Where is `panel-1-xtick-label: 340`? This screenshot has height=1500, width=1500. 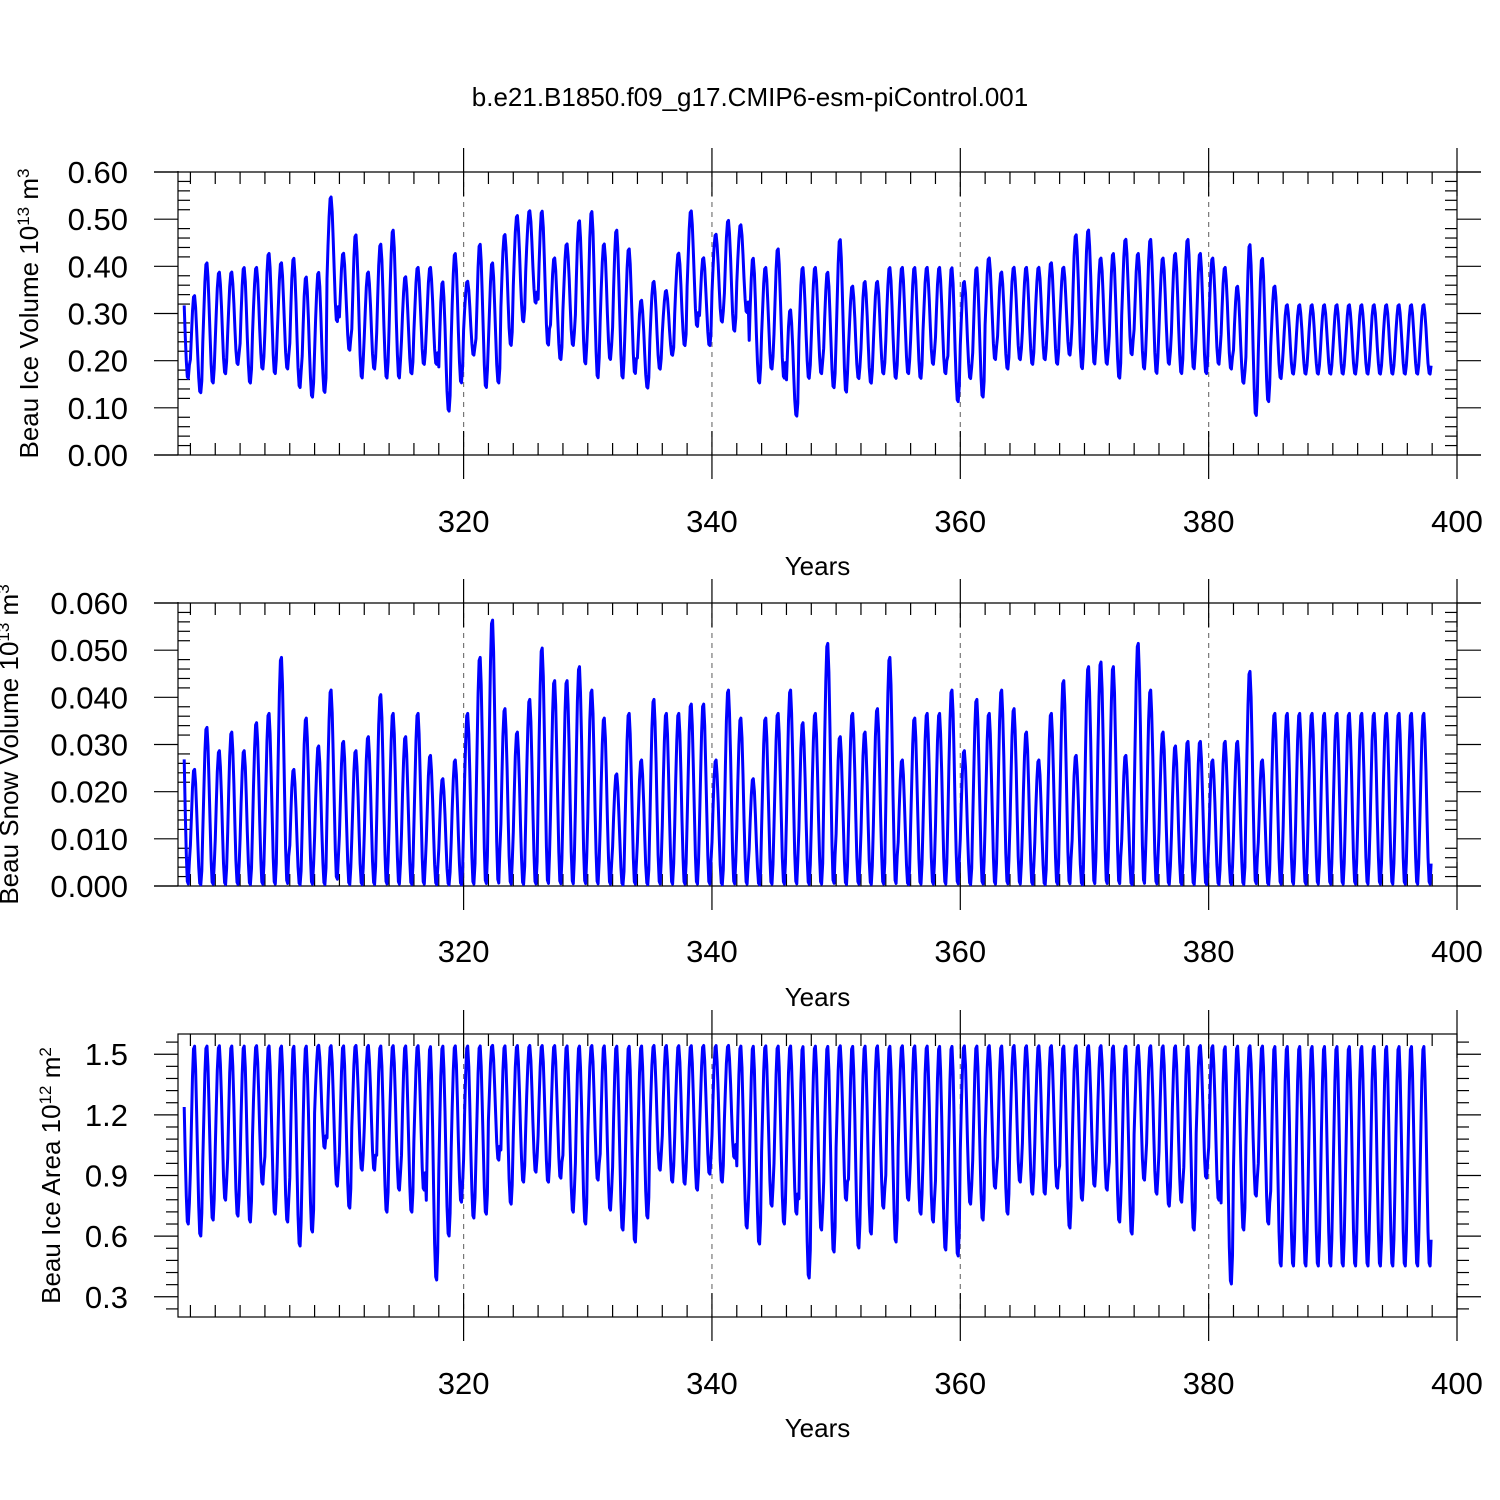
panel-1-xtick-label: 340 is located at coordinates (712, 521).